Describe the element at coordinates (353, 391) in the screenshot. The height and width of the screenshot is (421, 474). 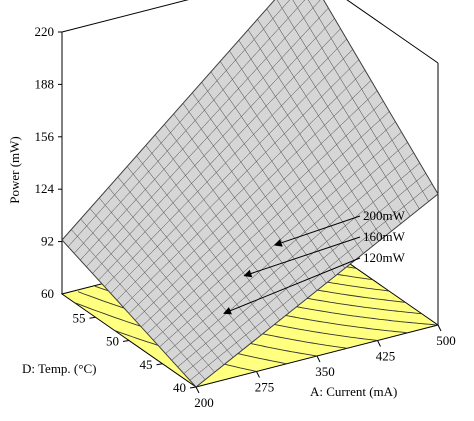
I see `x-axis-label: A: Current (mA)` at that location.